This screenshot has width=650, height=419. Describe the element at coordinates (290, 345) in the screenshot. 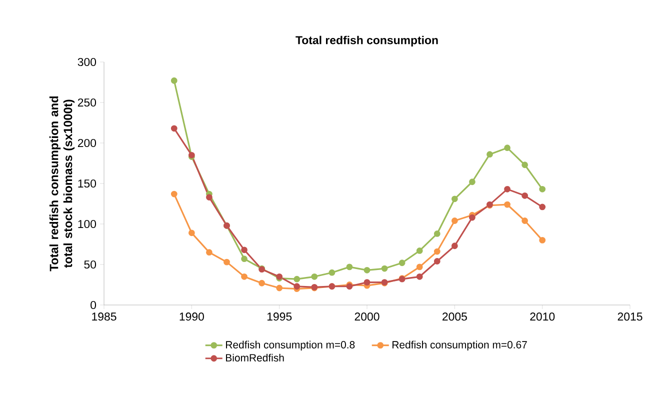

I see `legend-label: Redfish consumption m=0.8` at that location.